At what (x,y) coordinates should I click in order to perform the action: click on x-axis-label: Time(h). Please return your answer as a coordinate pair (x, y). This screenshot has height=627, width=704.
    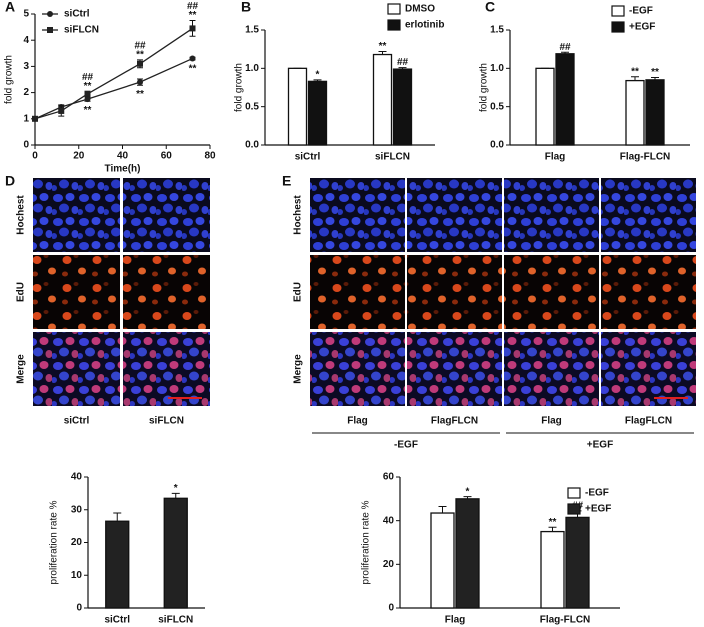
    Looking at the image, I should click on (123, 169).